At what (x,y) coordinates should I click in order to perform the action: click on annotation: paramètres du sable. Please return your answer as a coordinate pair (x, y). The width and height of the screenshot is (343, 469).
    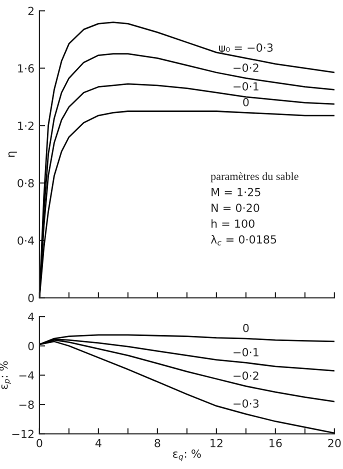
    Looking at the image, I should click on (254, 177).